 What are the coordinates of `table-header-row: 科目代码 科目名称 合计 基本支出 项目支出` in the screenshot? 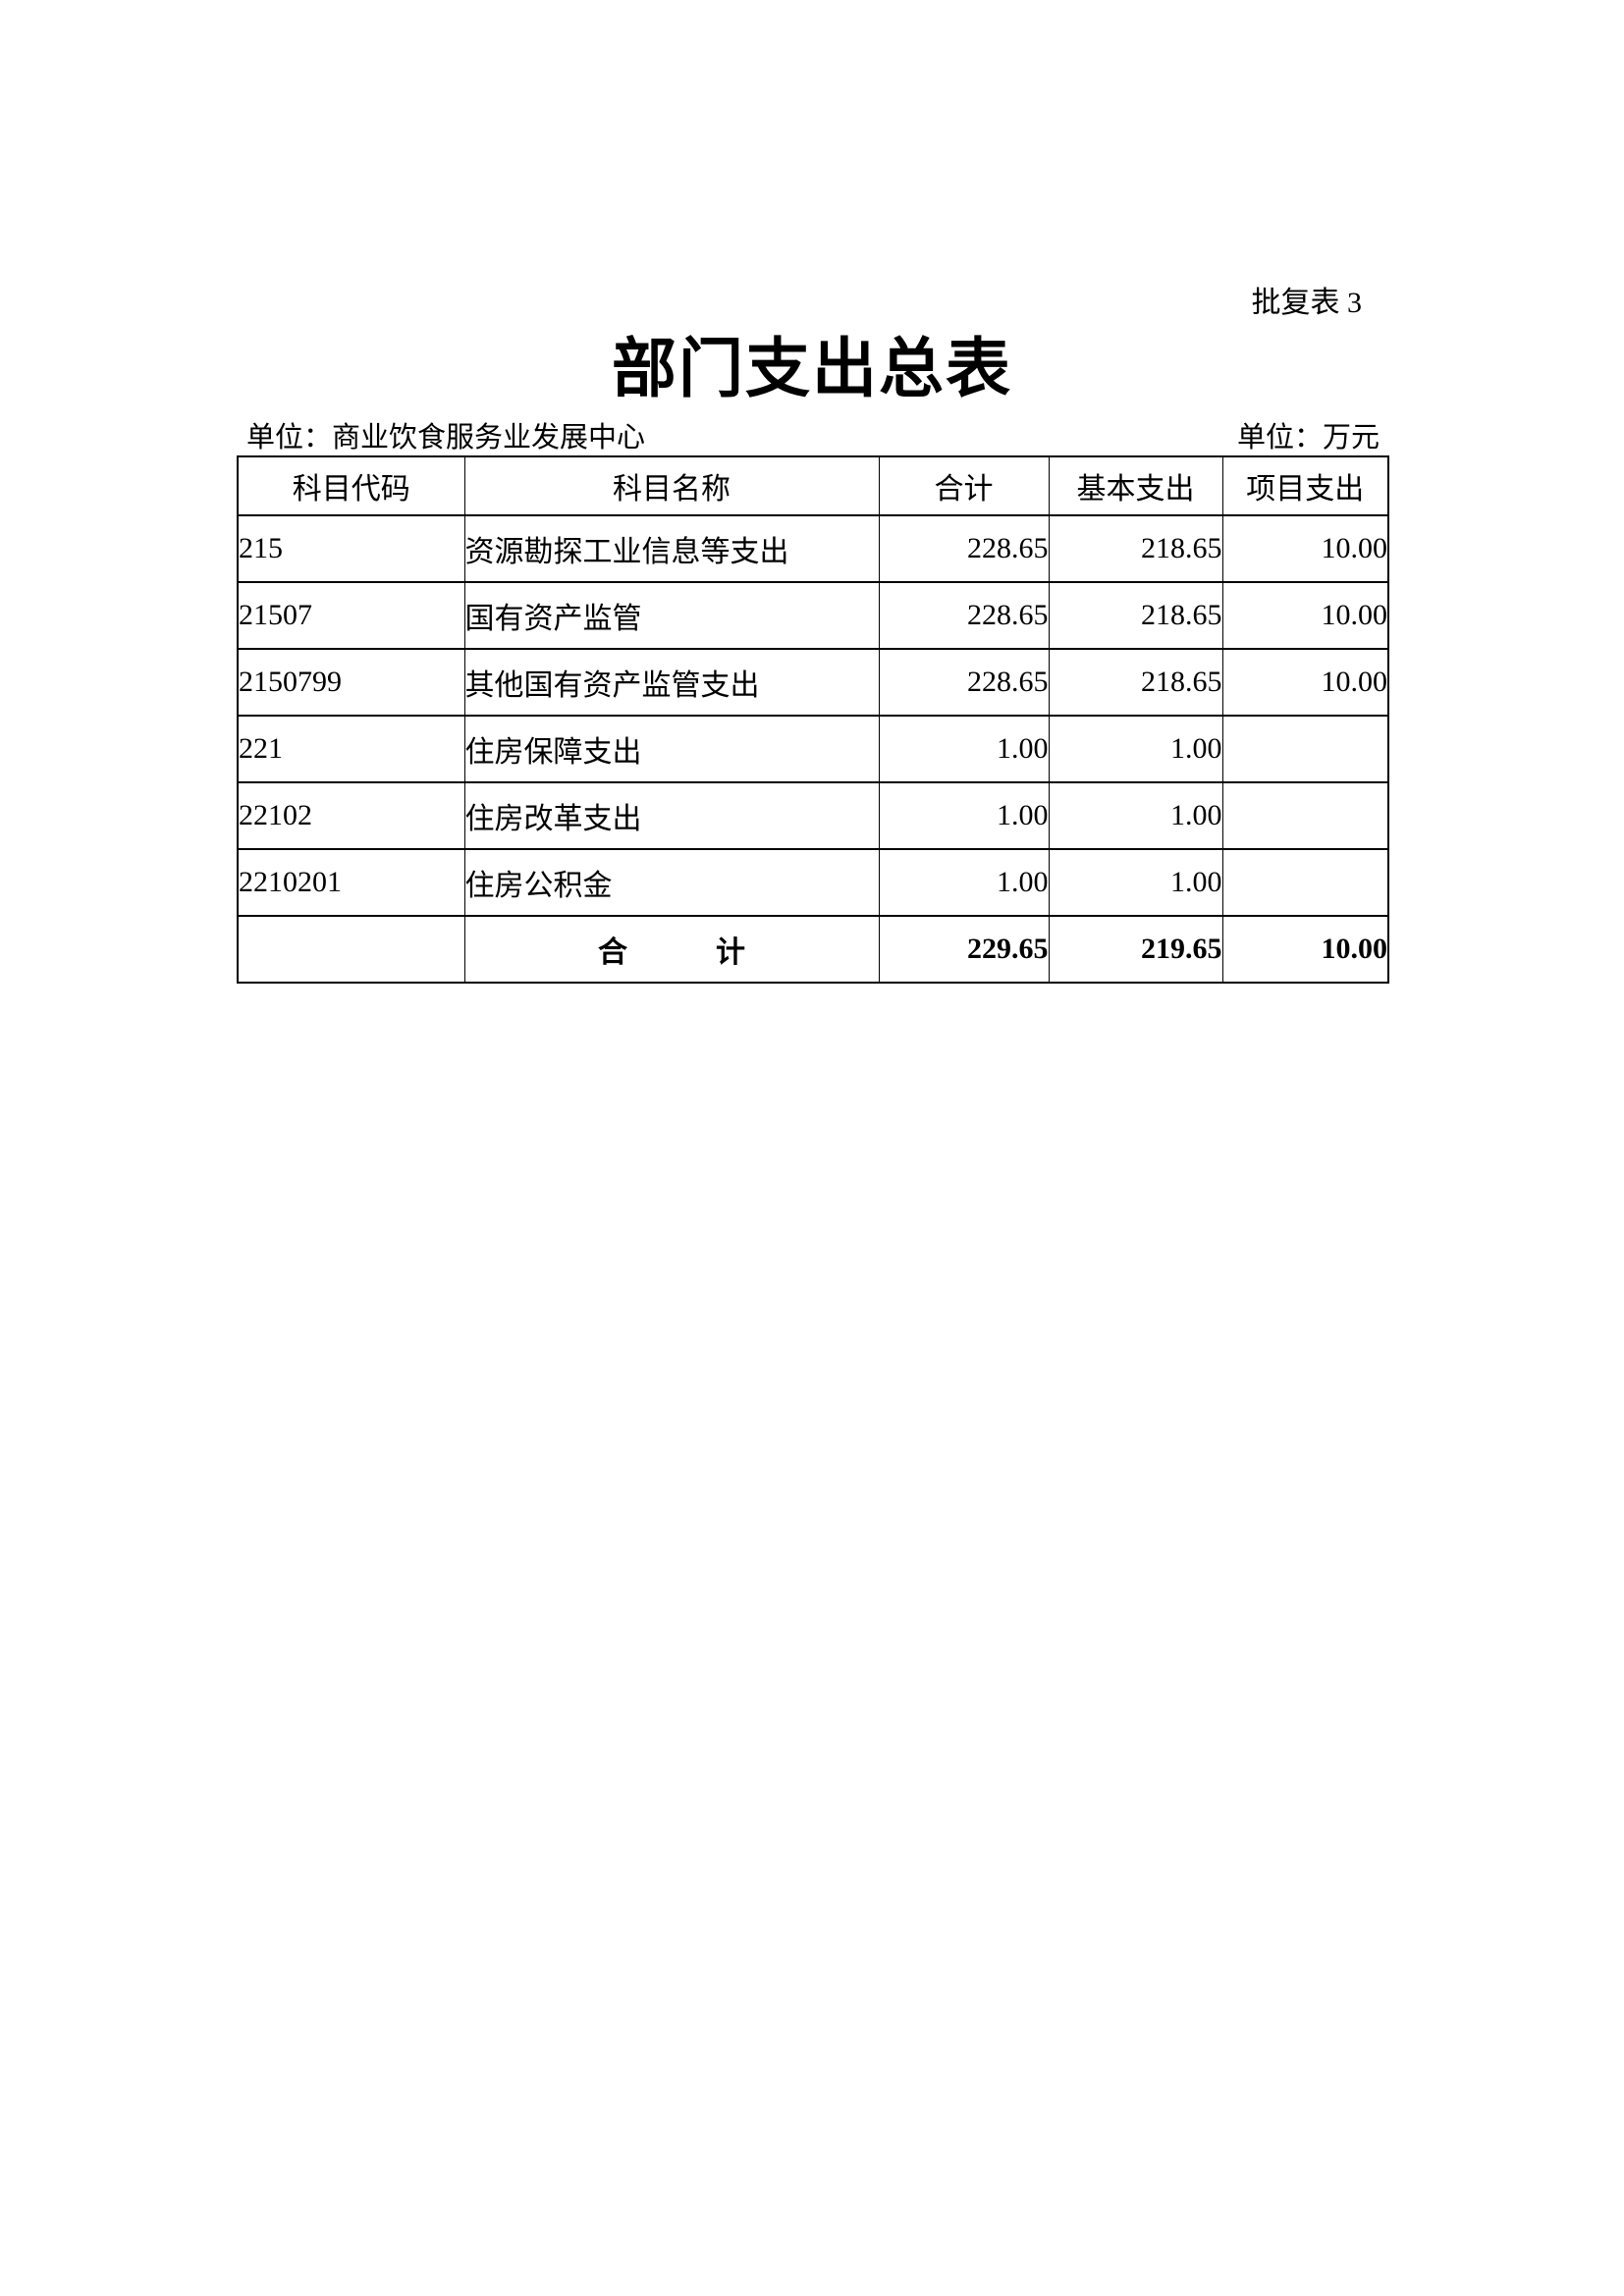 It's located at (813, 486).